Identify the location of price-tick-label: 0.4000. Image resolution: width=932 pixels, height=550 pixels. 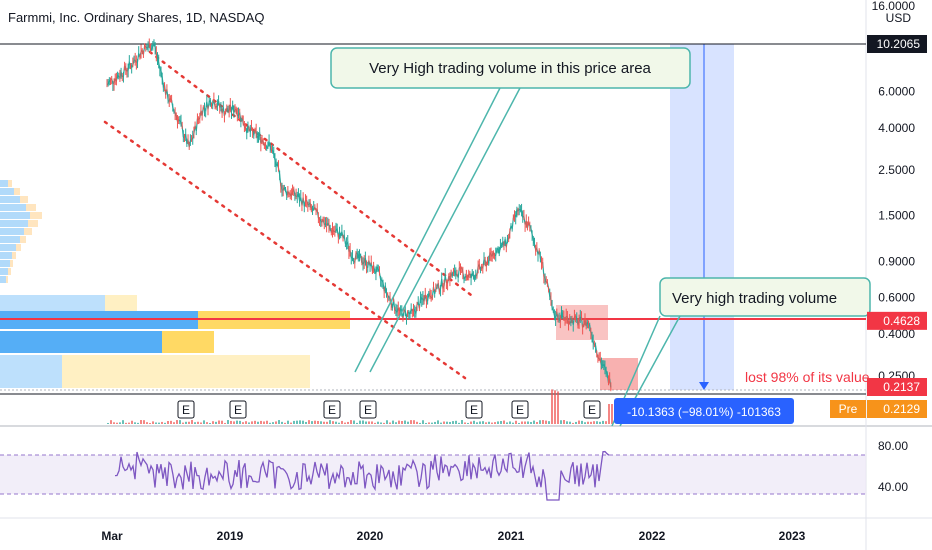
(896, 334).